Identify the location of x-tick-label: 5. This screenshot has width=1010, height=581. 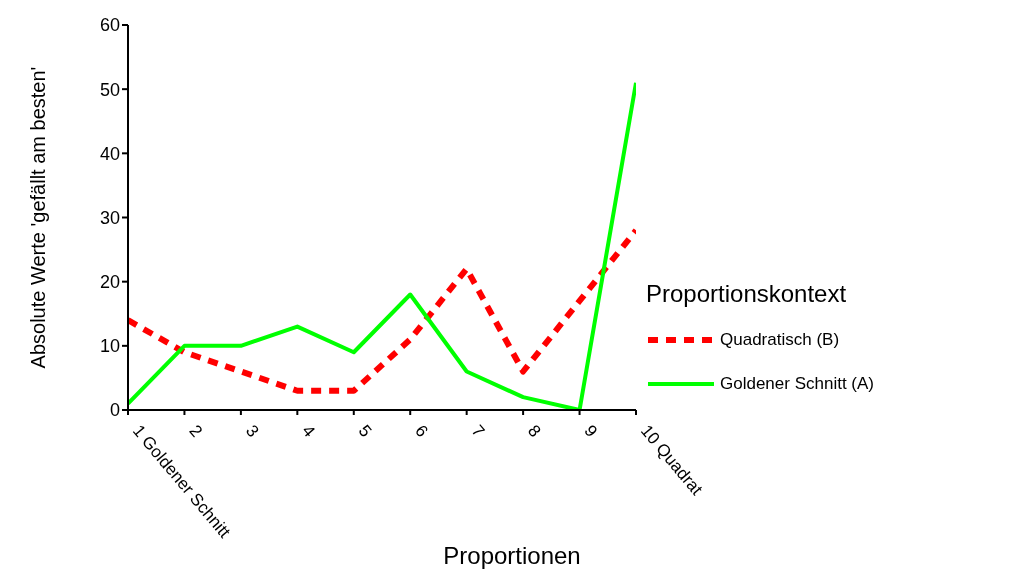
(365, 431).